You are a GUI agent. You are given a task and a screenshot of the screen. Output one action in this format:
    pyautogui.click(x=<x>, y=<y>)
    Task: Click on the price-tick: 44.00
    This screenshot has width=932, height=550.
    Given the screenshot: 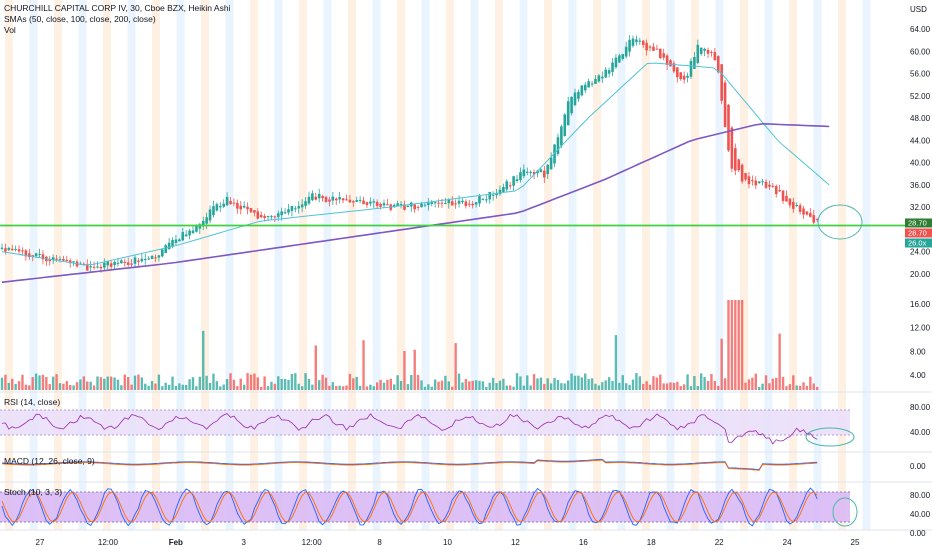 What is the action you would take?
    pyautogui.click(x=920, y=140)
    